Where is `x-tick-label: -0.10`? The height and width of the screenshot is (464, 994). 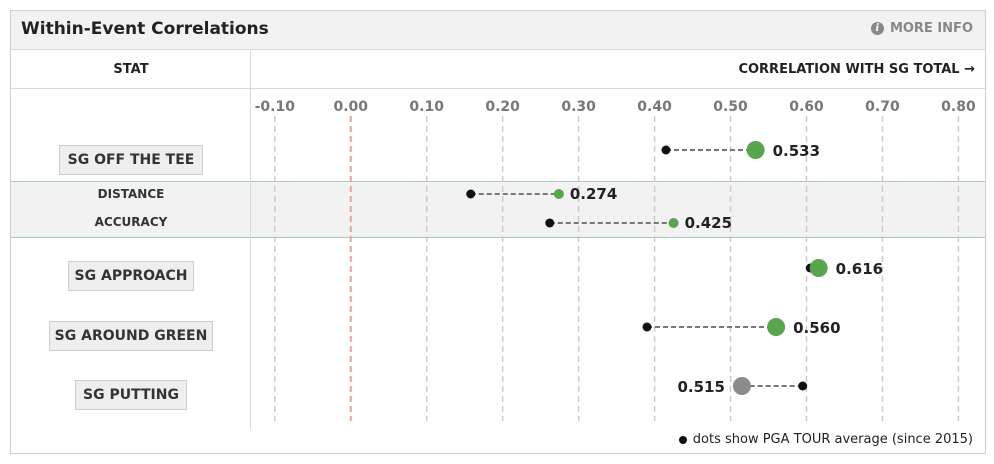
x-tick-label: -0.10 is located at coordinates (275, 107).